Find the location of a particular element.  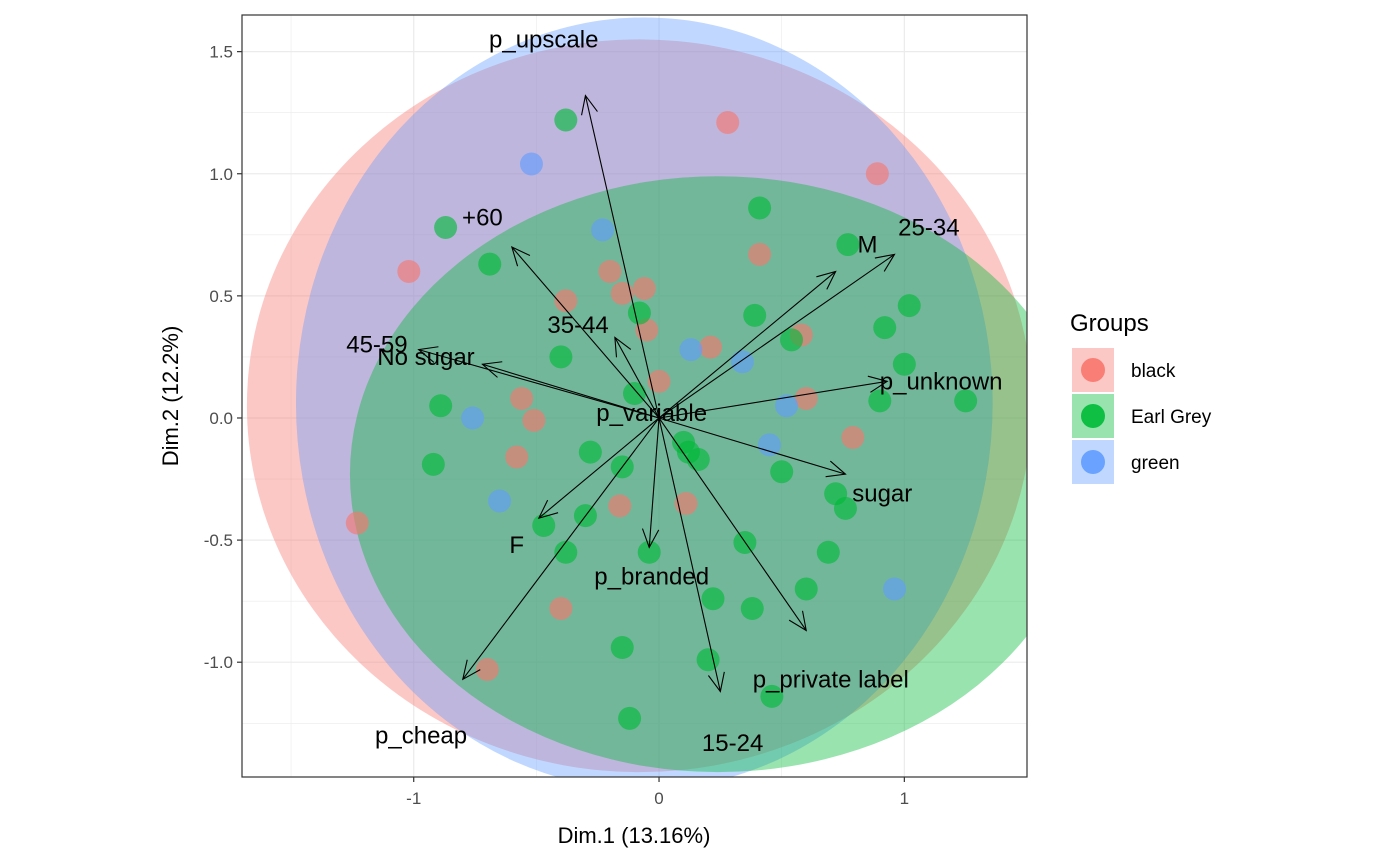

label-sugar: sugar is located at coordinates (882, 494).